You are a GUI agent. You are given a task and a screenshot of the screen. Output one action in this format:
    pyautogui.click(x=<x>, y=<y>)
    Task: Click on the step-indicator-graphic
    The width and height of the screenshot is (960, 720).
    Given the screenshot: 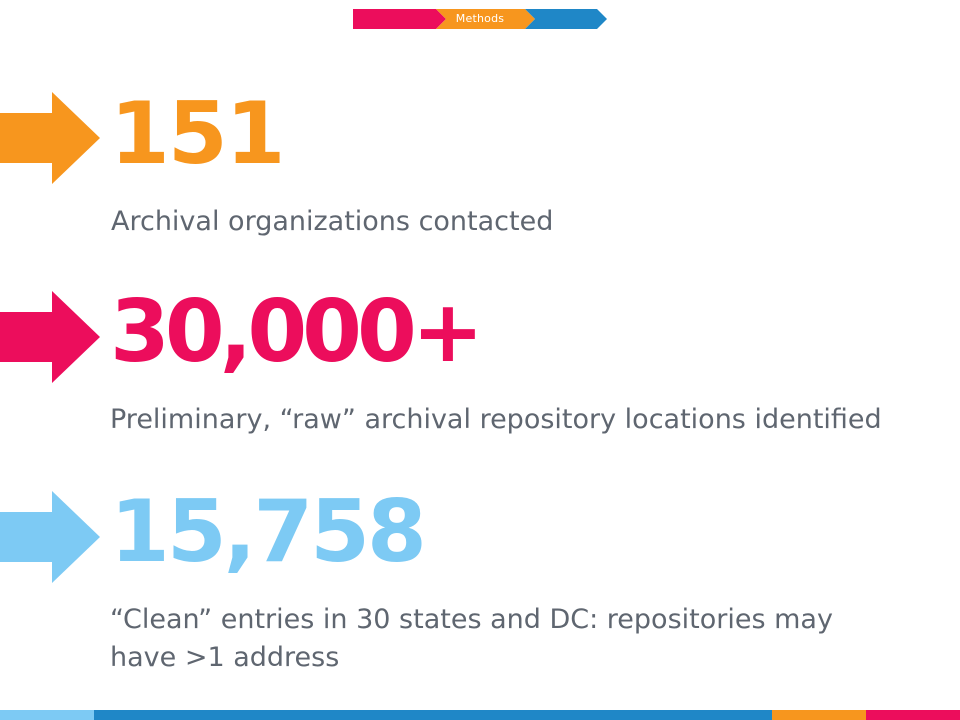 What is the action you would take?
    pyautogui.click(x=480, y=19)
    